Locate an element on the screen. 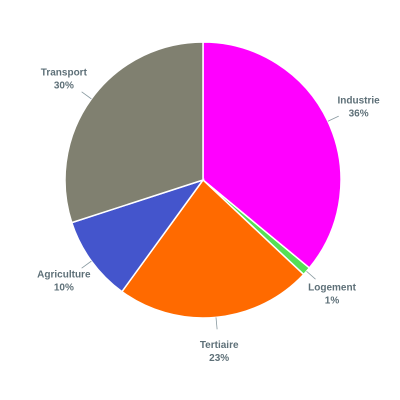  slice-value-label: 1% is located at coordinates (332, 300).